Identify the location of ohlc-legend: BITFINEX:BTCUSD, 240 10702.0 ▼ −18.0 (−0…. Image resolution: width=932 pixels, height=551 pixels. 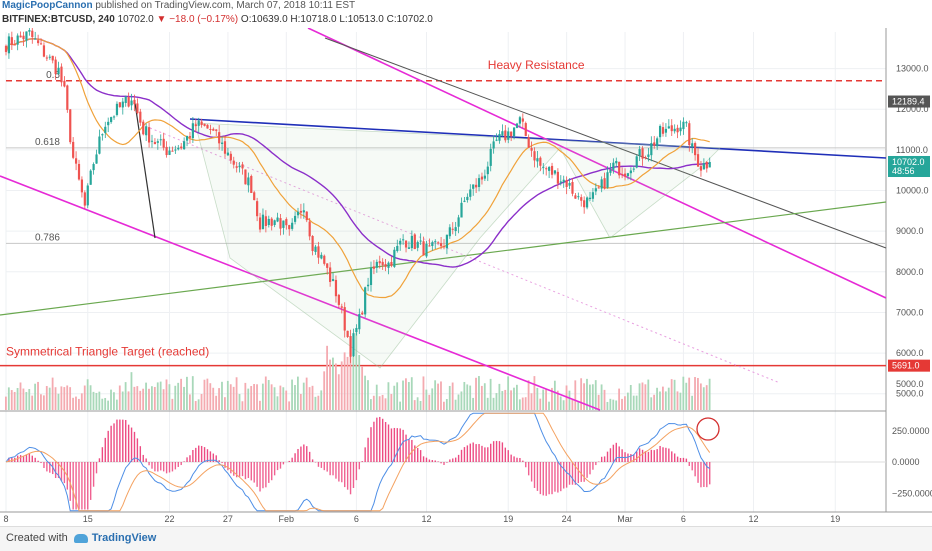
(217, 20).